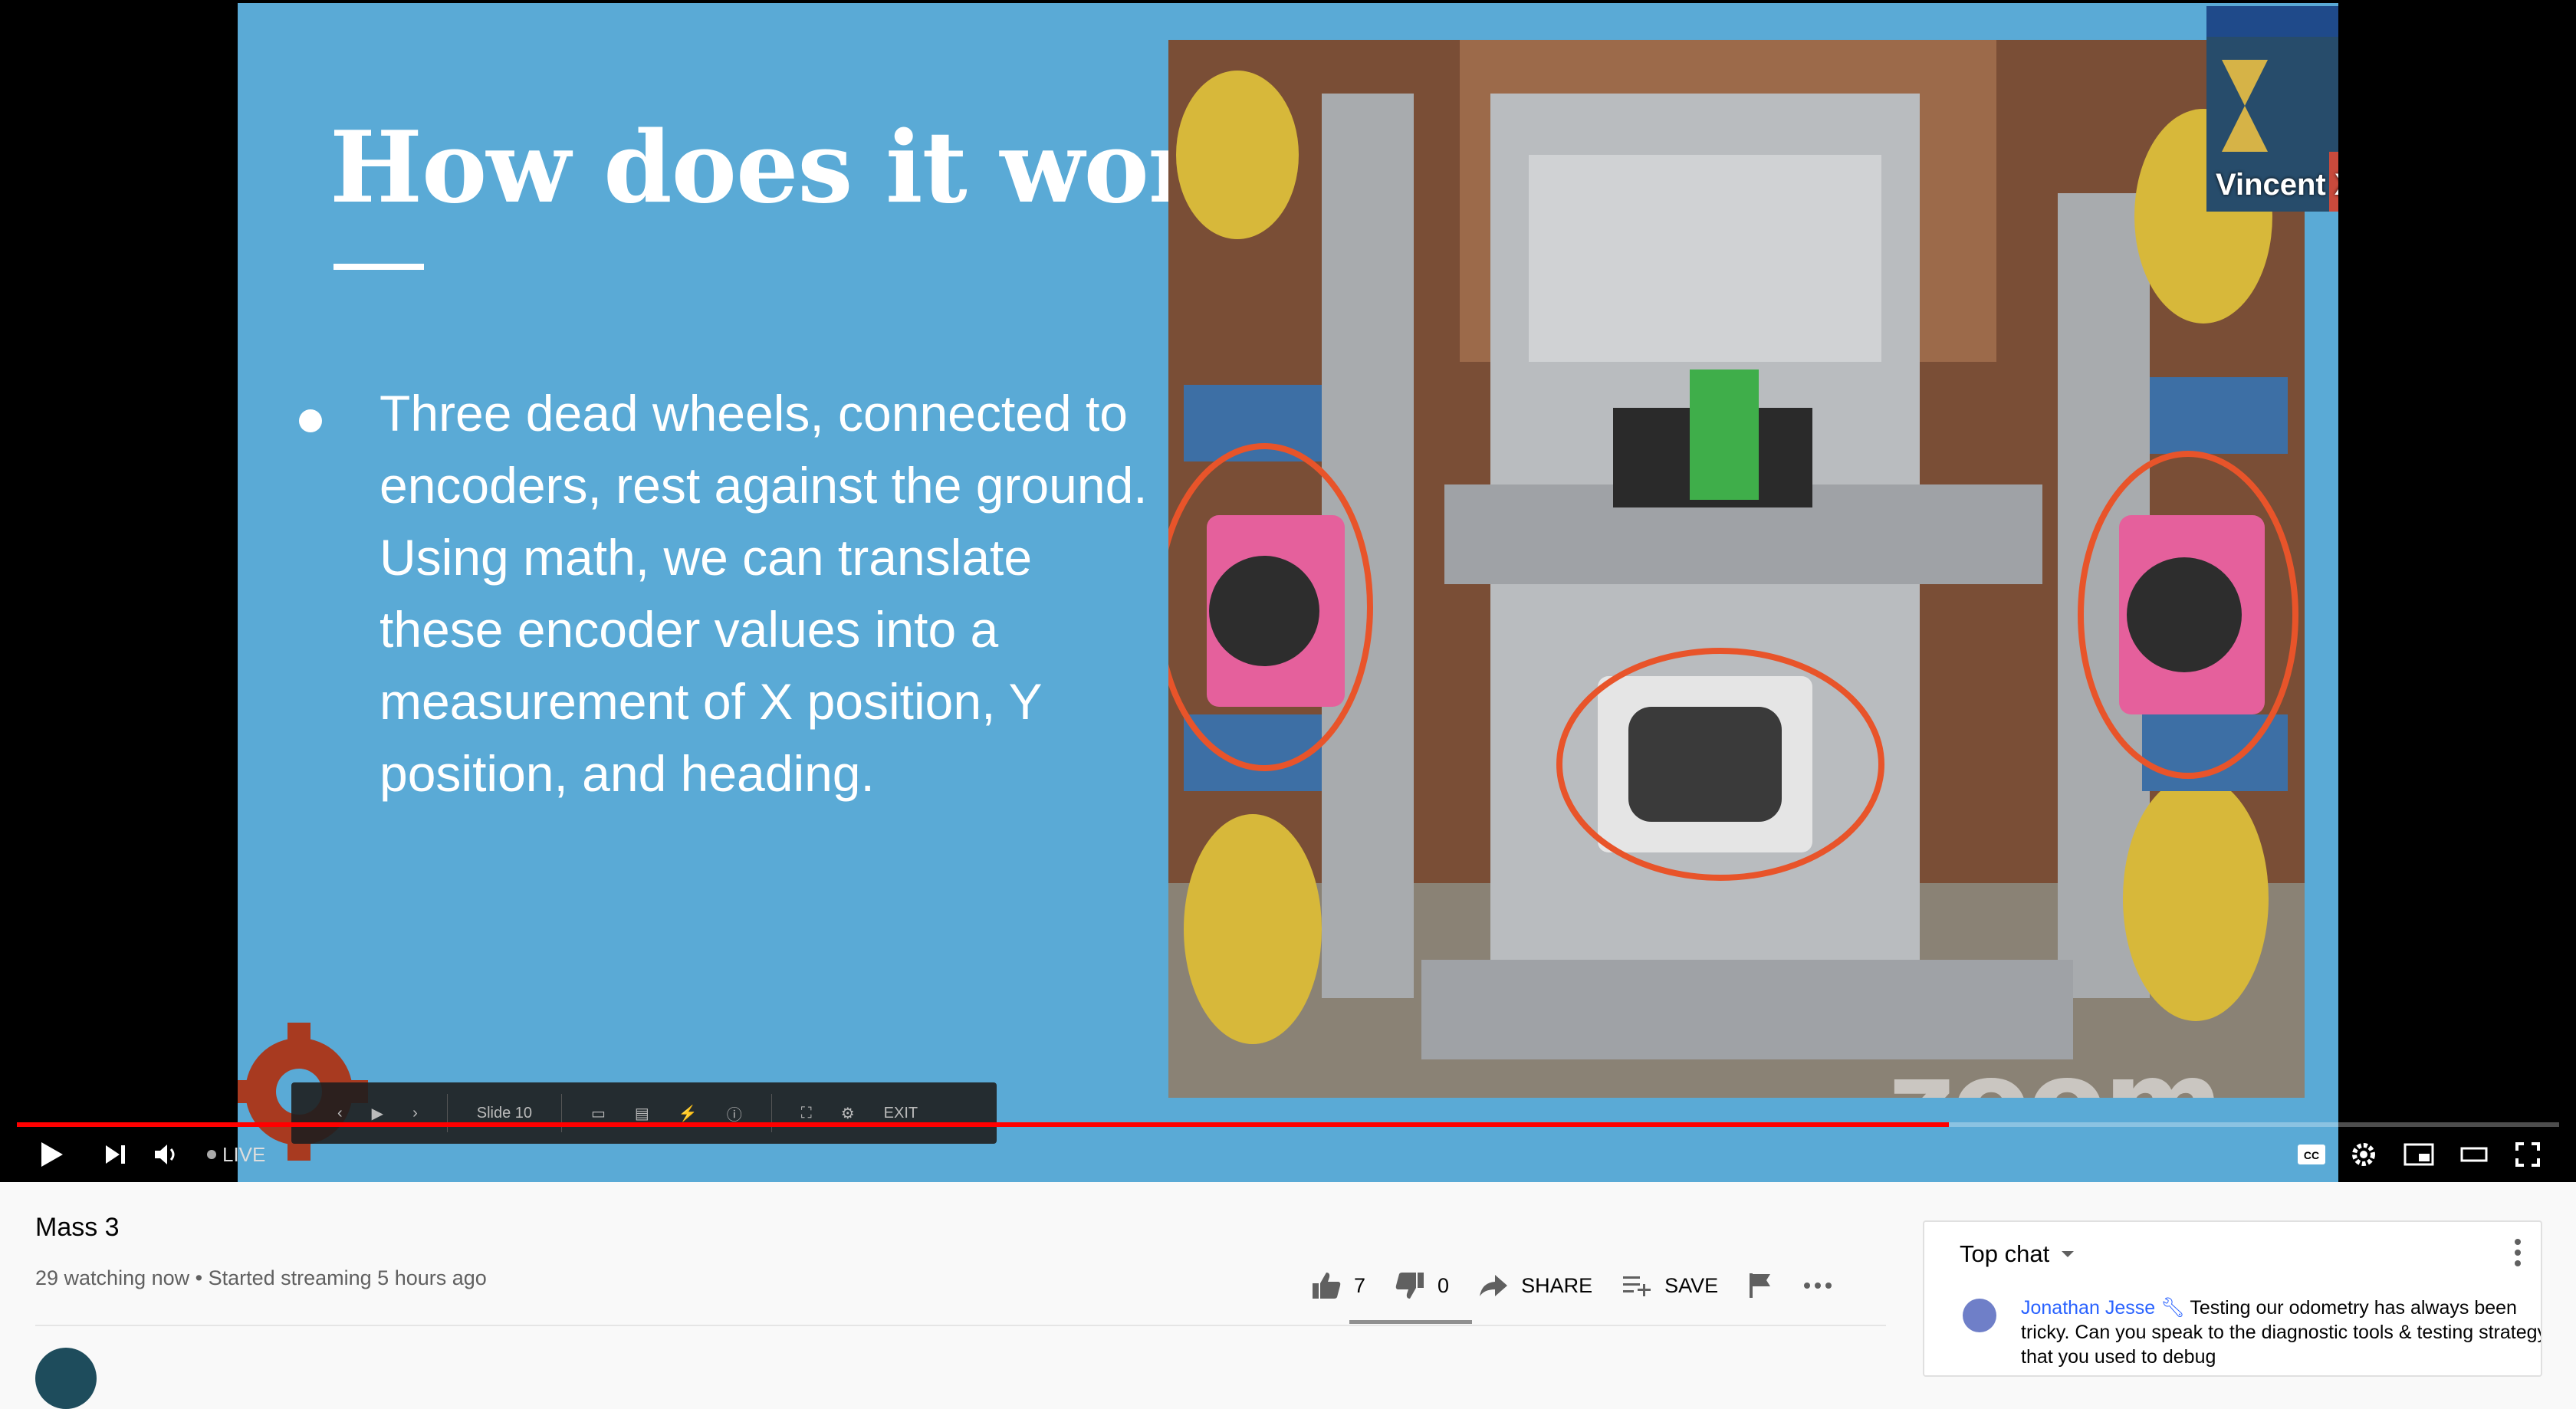  I want to click on comment-icon: ▭, so click(598, 1113).